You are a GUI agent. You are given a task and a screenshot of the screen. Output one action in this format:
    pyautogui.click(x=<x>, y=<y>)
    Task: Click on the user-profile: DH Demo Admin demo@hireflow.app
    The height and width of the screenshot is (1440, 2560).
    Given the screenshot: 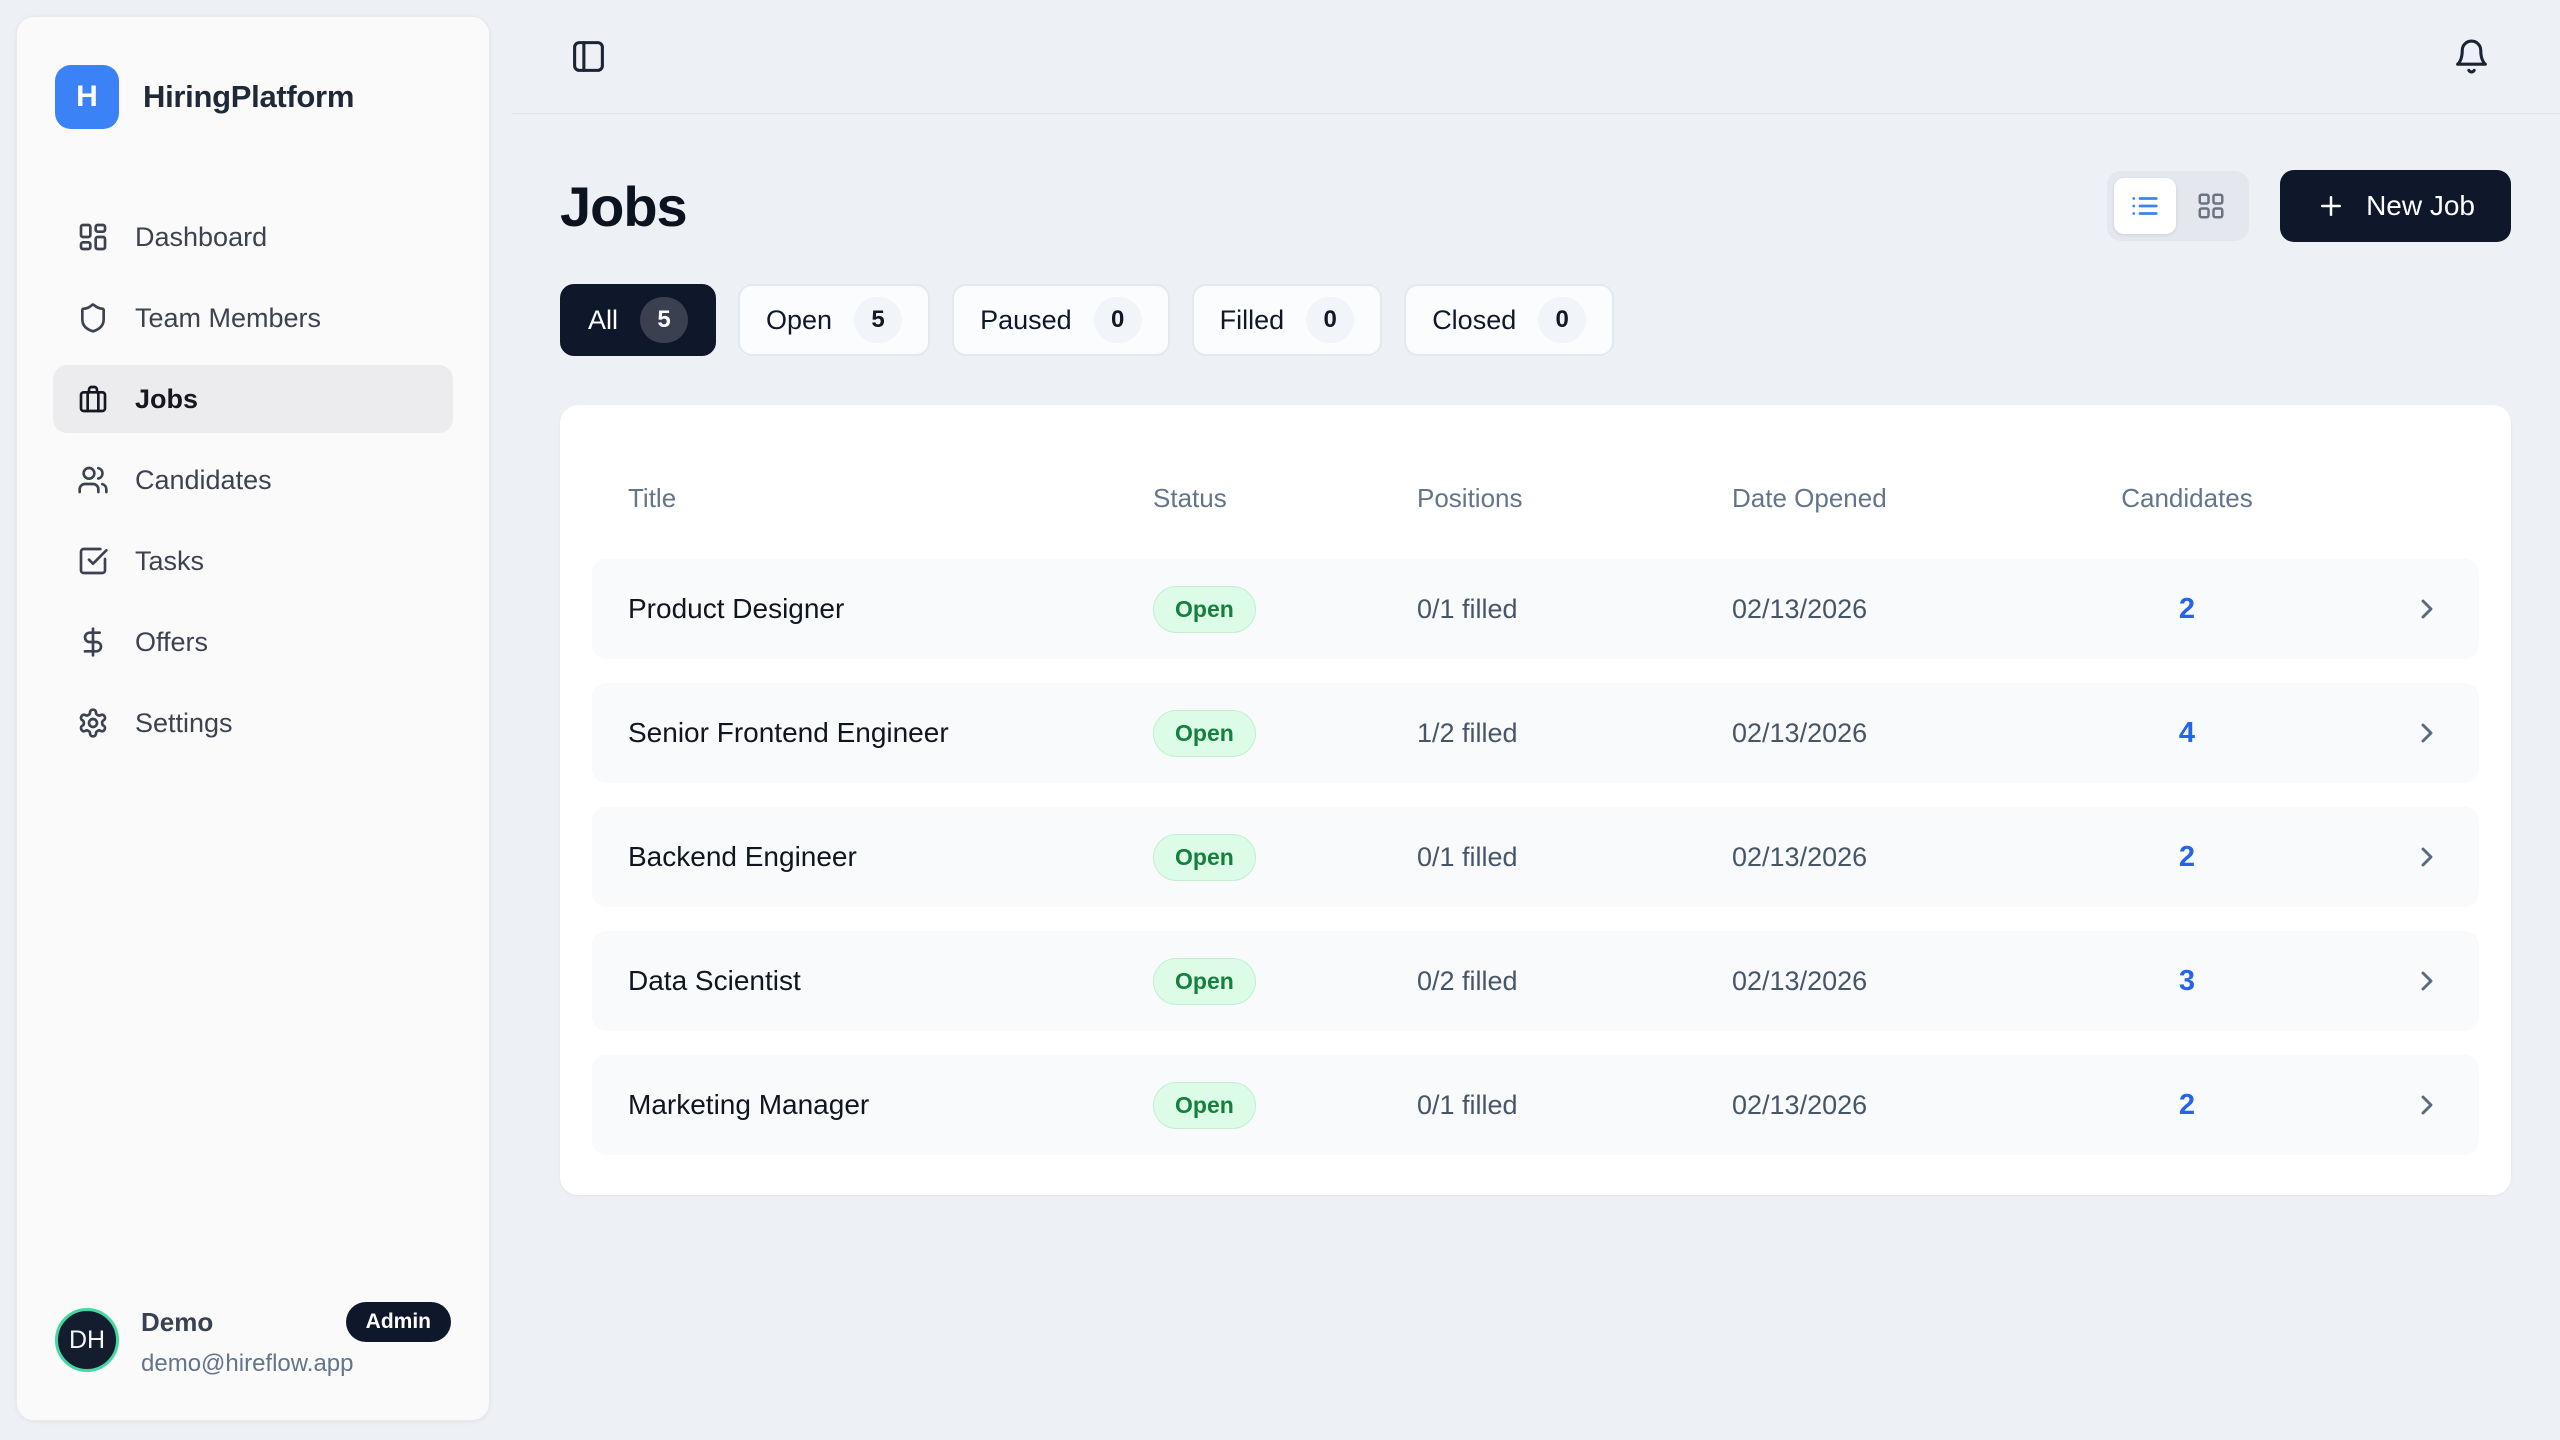 What is the action you would take?
    pyautogui.click(x=253, y=1341)
    